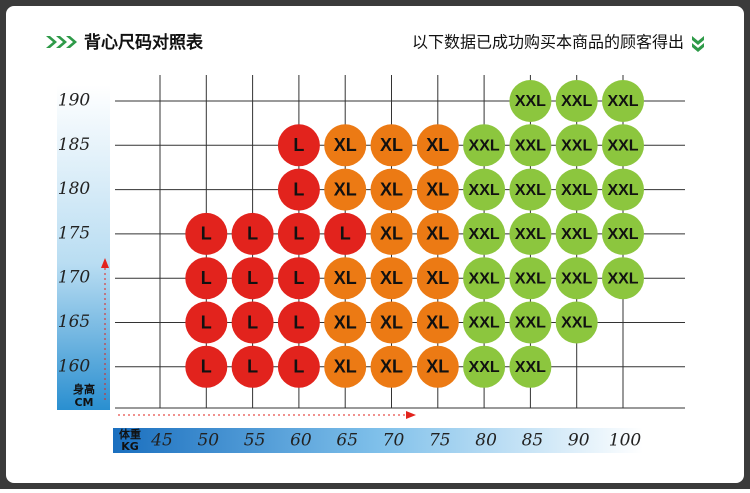 This screenshot has height=493, width=750. Describe the element at coordinates (74, 233) in the screenshot. I see `height-label: 175` at that location.